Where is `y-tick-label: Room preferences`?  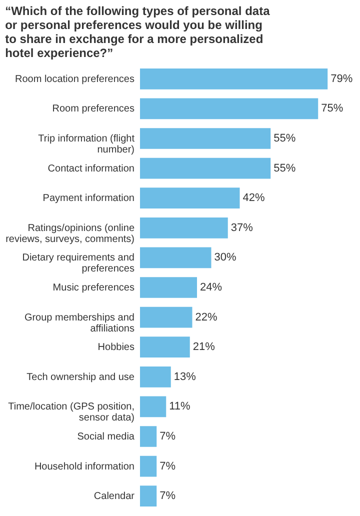 y-tick-label: Room preferences is located at coordinates (93, 109).